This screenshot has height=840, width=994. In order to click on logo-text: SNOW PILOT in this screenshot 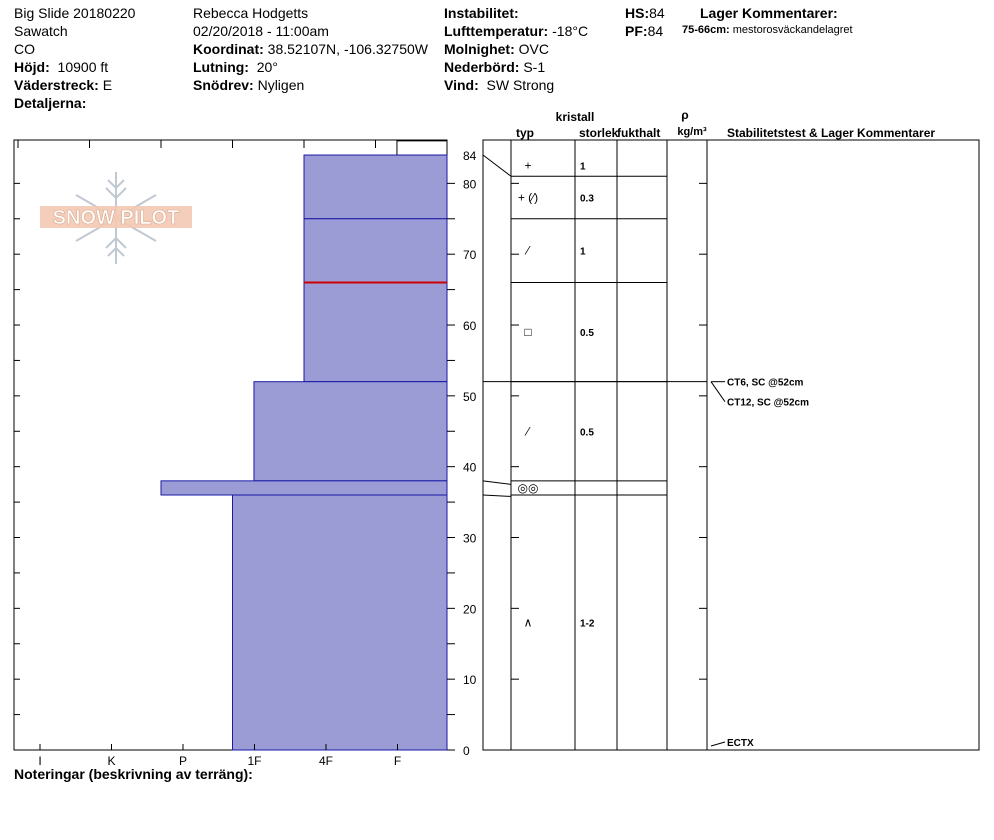, I will do `click(116, 218)`.